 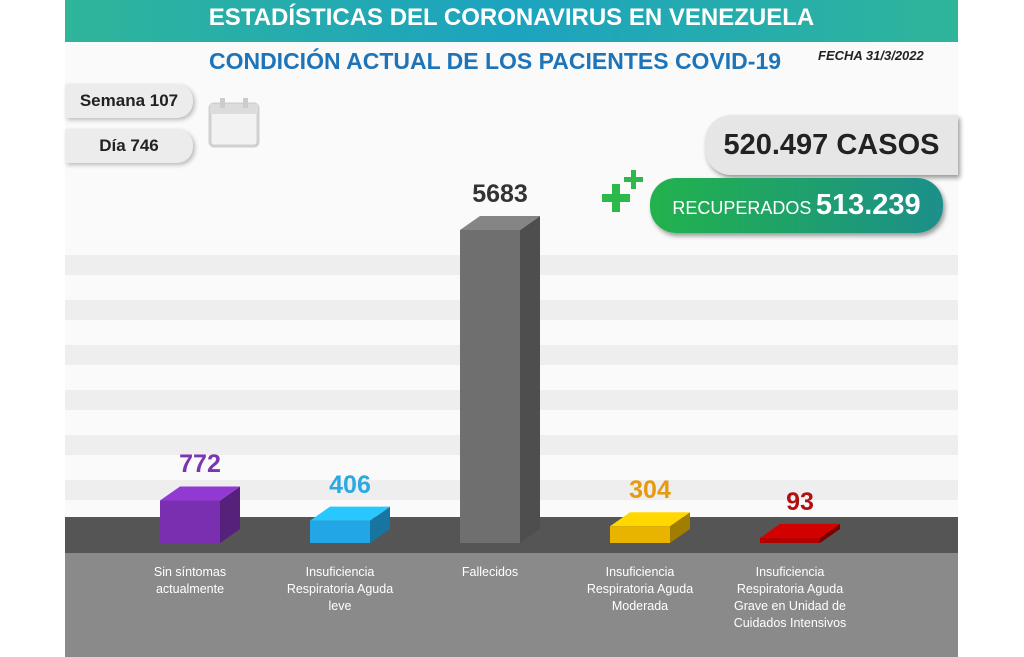 I want to click on recovered-label: RECUPERADOS, so click(x=742, y=208).